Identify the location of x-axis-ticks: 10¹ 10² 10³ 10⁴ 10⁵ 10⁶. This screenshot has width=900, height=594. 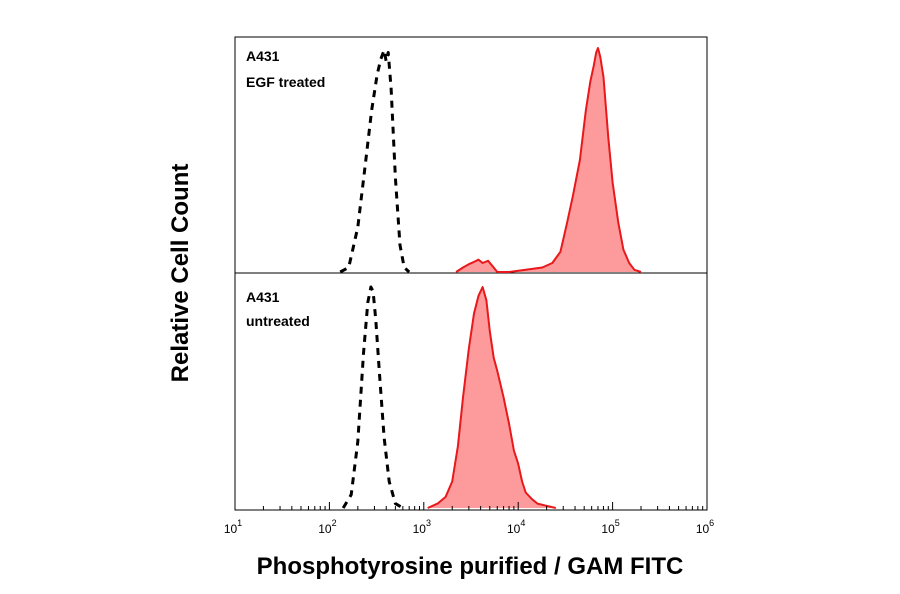
(469, 519).